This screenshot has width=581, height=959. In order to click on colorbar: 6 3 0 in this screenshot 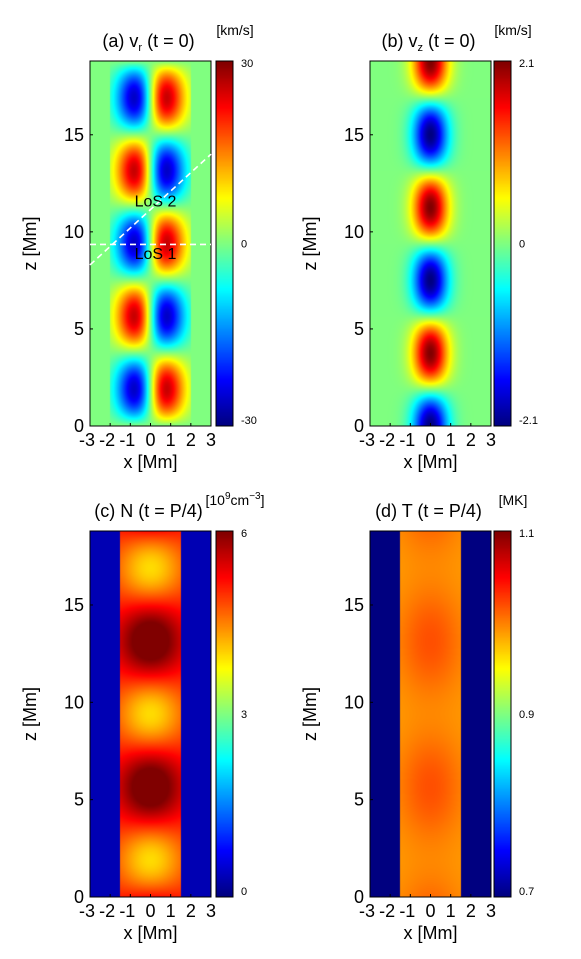, I will do `click(231, 713)`.